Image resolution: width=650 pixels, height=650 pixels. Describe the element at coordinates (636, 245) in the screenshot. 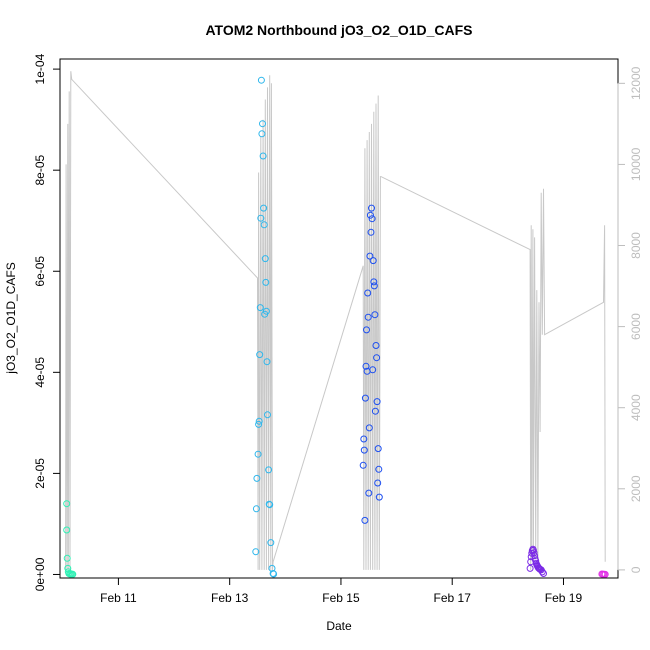

I see `right-tick-label: 8000` at that location.